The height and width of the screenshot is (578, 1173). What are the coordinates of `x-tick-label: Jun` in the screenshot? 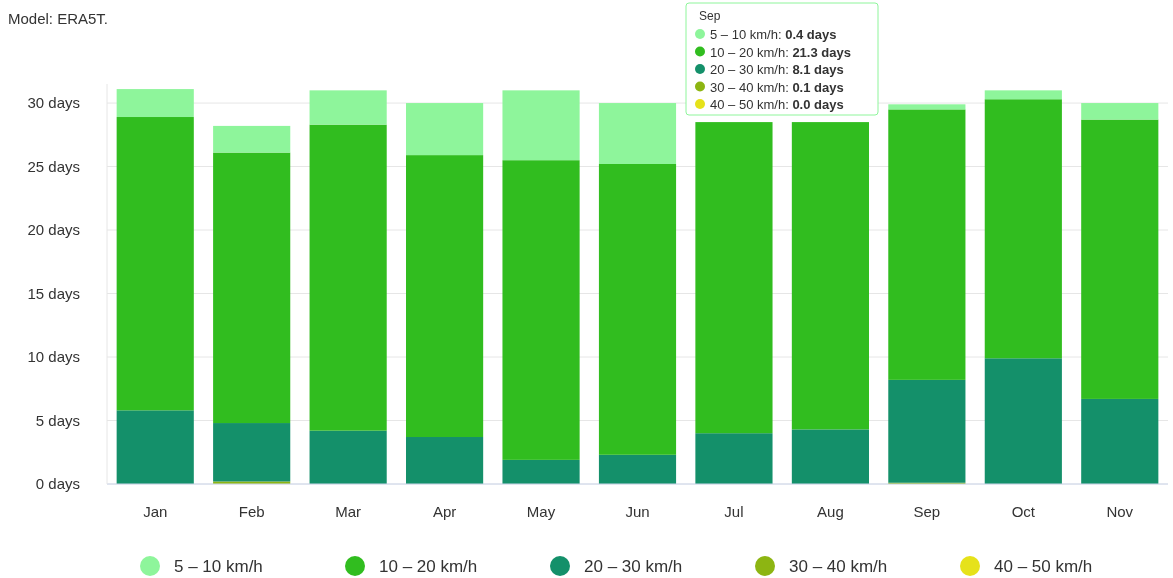 It's located at (637, 511).